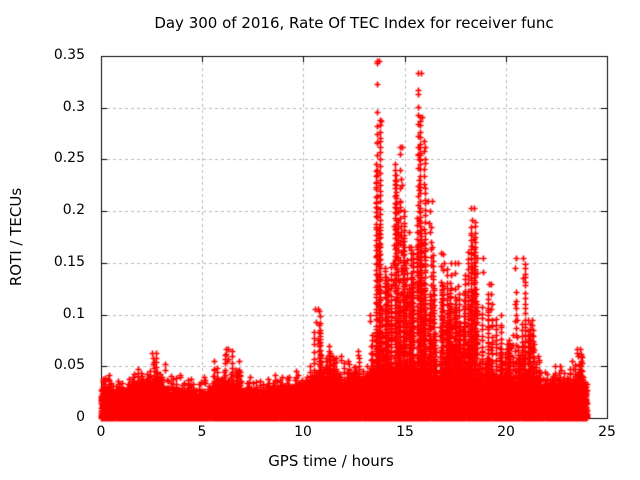 The width and height of the screenshot is (640, 480). I want to click on y-tick-label: 0.1, so click(73, 314).